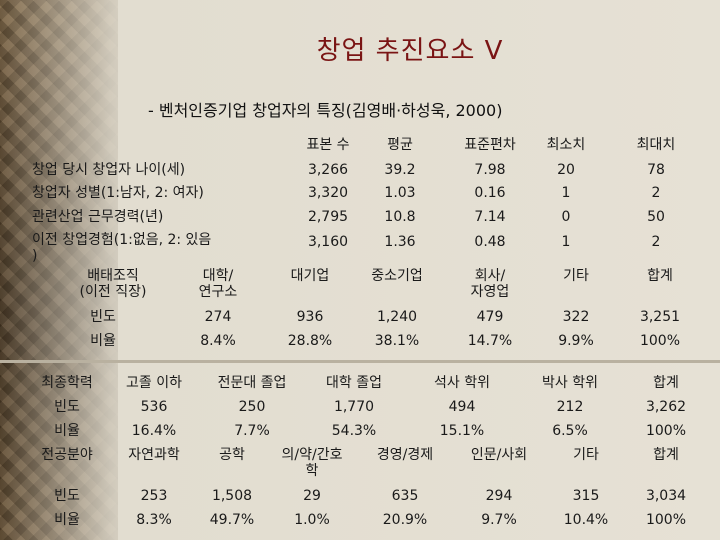 The width and height of the screenshot is (720, 540). I want to click on major-cell: 29, so click(312, 496).